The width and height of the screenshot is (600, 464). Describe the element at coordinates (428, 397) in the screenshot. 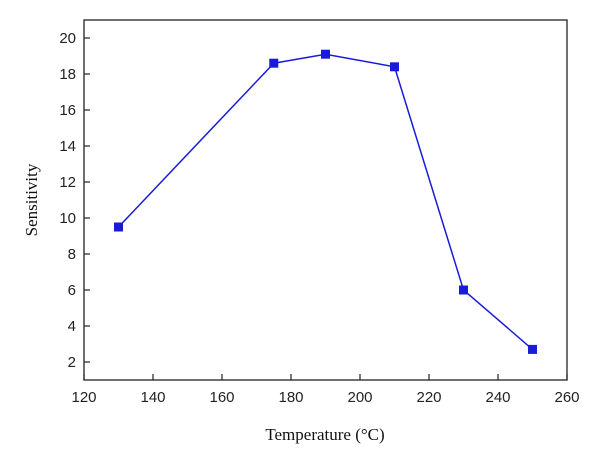

I see `x-tick-label: 220` at that location.